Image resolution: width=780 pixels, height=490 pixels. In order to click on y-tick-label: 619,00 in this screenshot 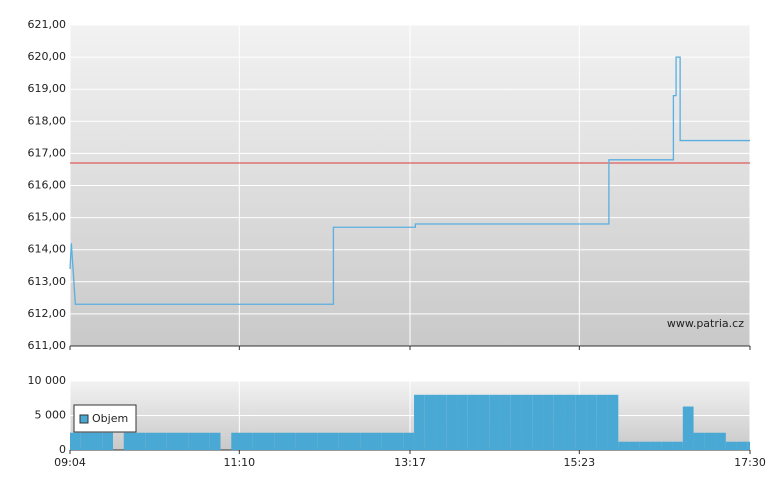, I will do `click(47, 88)`.